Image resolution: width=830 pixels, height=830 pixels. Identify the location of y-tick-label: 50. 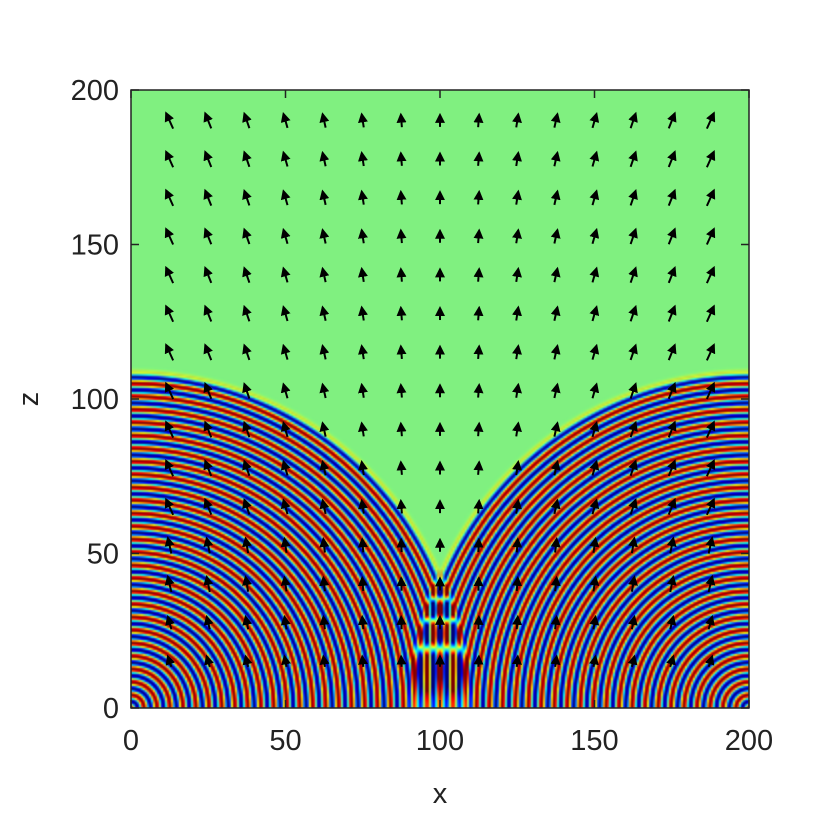
(103, 555).